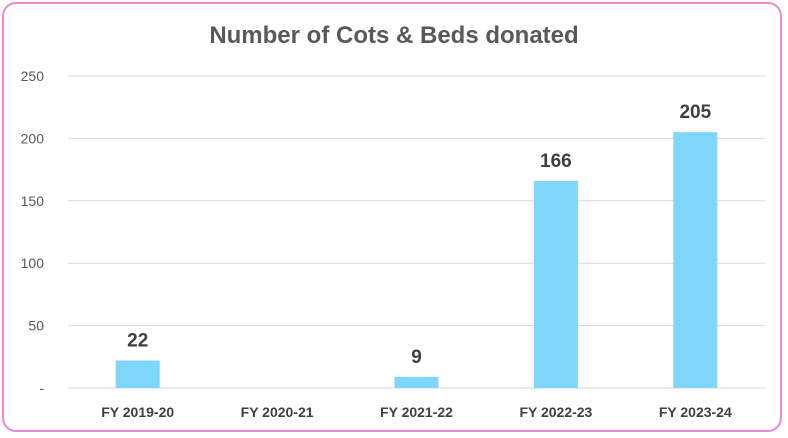  Describe the element at coordinates (33, 76) in the screenshot. I see `y-tick-label: 250` at that location.